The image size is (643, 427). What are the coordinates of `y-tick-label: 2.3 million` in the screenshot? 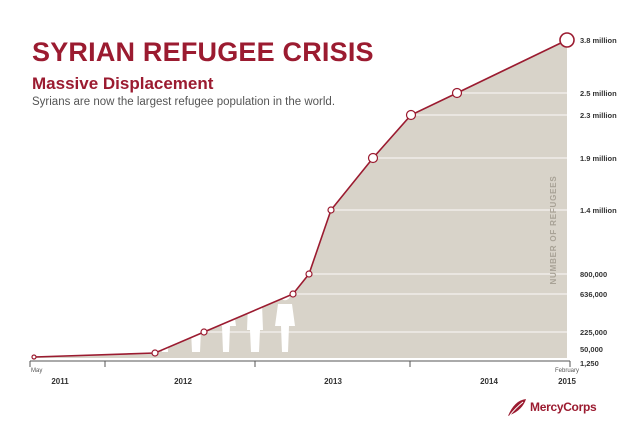 It's located at (598, 115).